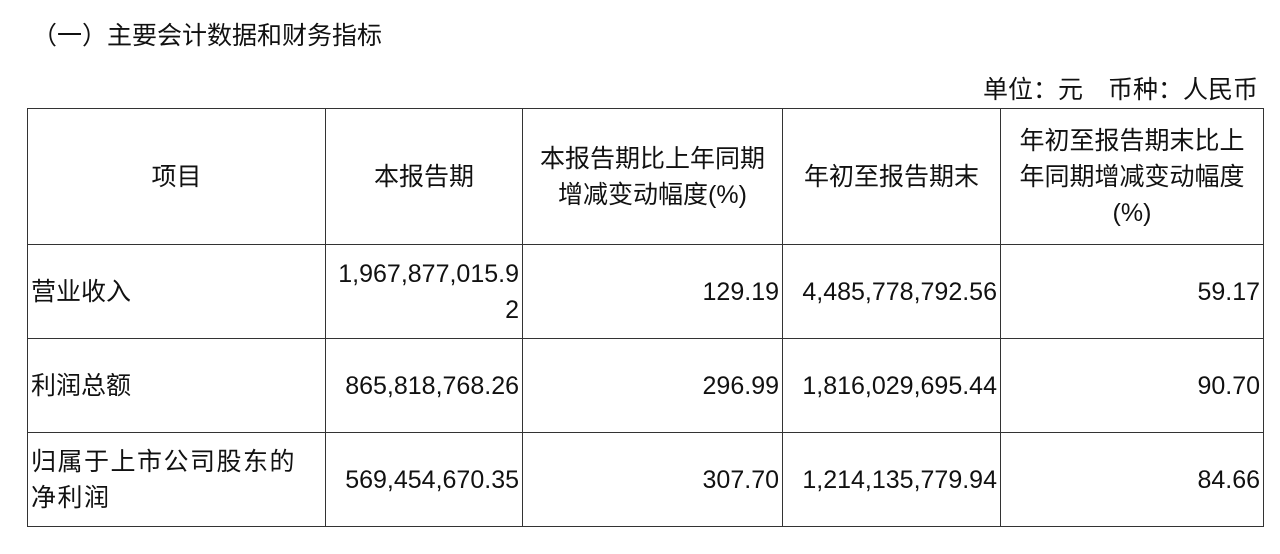  I want to click on row-label: 营业收入, so click(176, 291).